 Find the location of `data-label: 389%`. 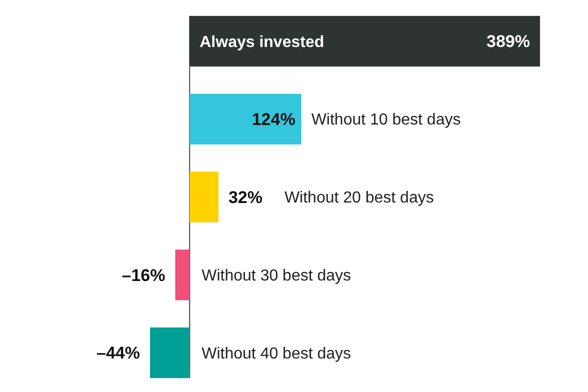

data-label: 389% is located at coordinates (508, 42).